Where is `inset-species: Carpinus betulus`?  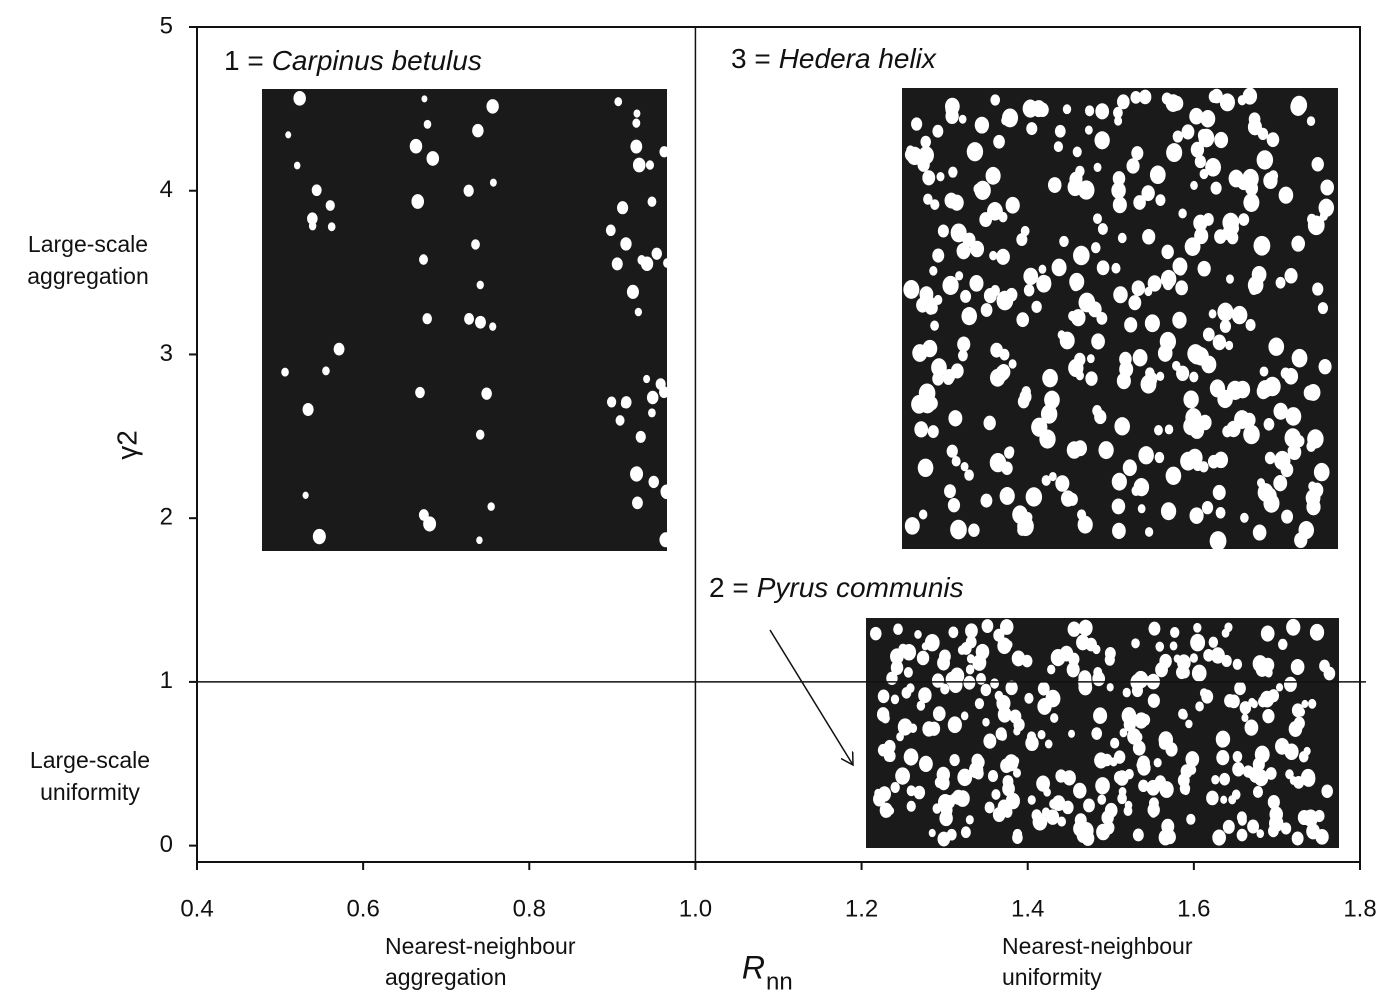 inset-species: Carpinus betulus is located at coordinates (377, 60).